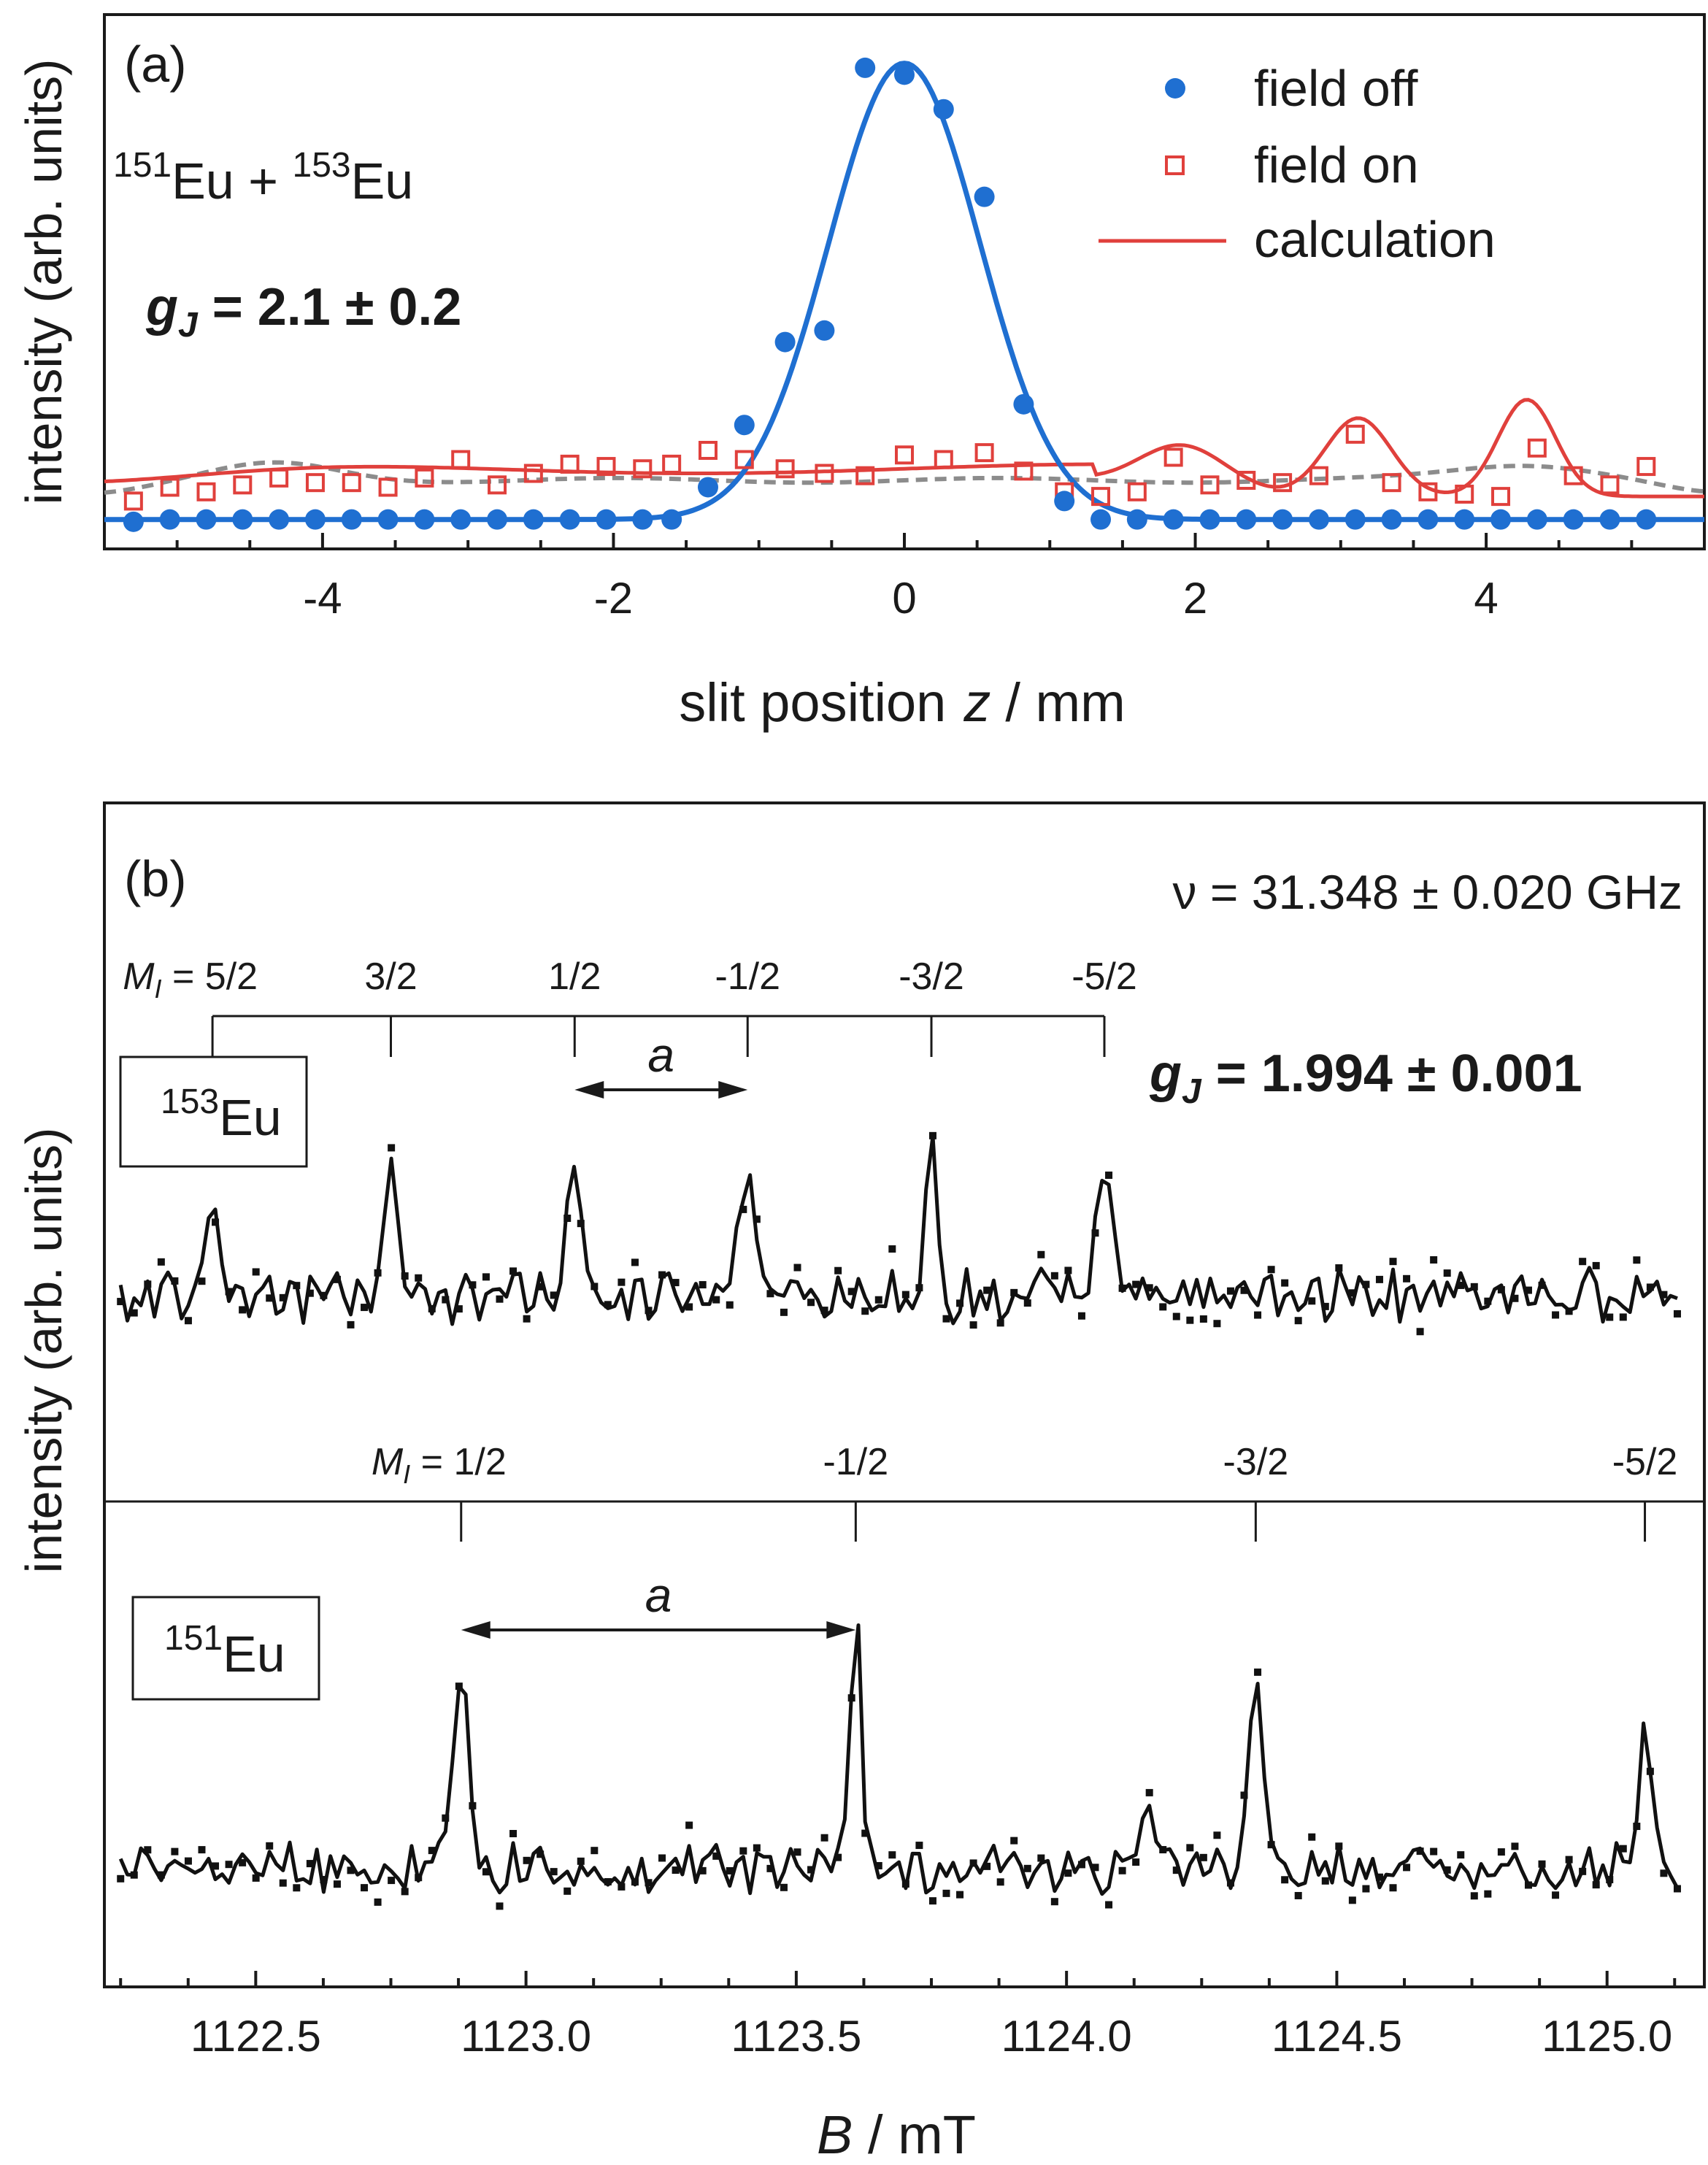  I want to click on eu153-mi-label: -3/2, so click(931, 976).